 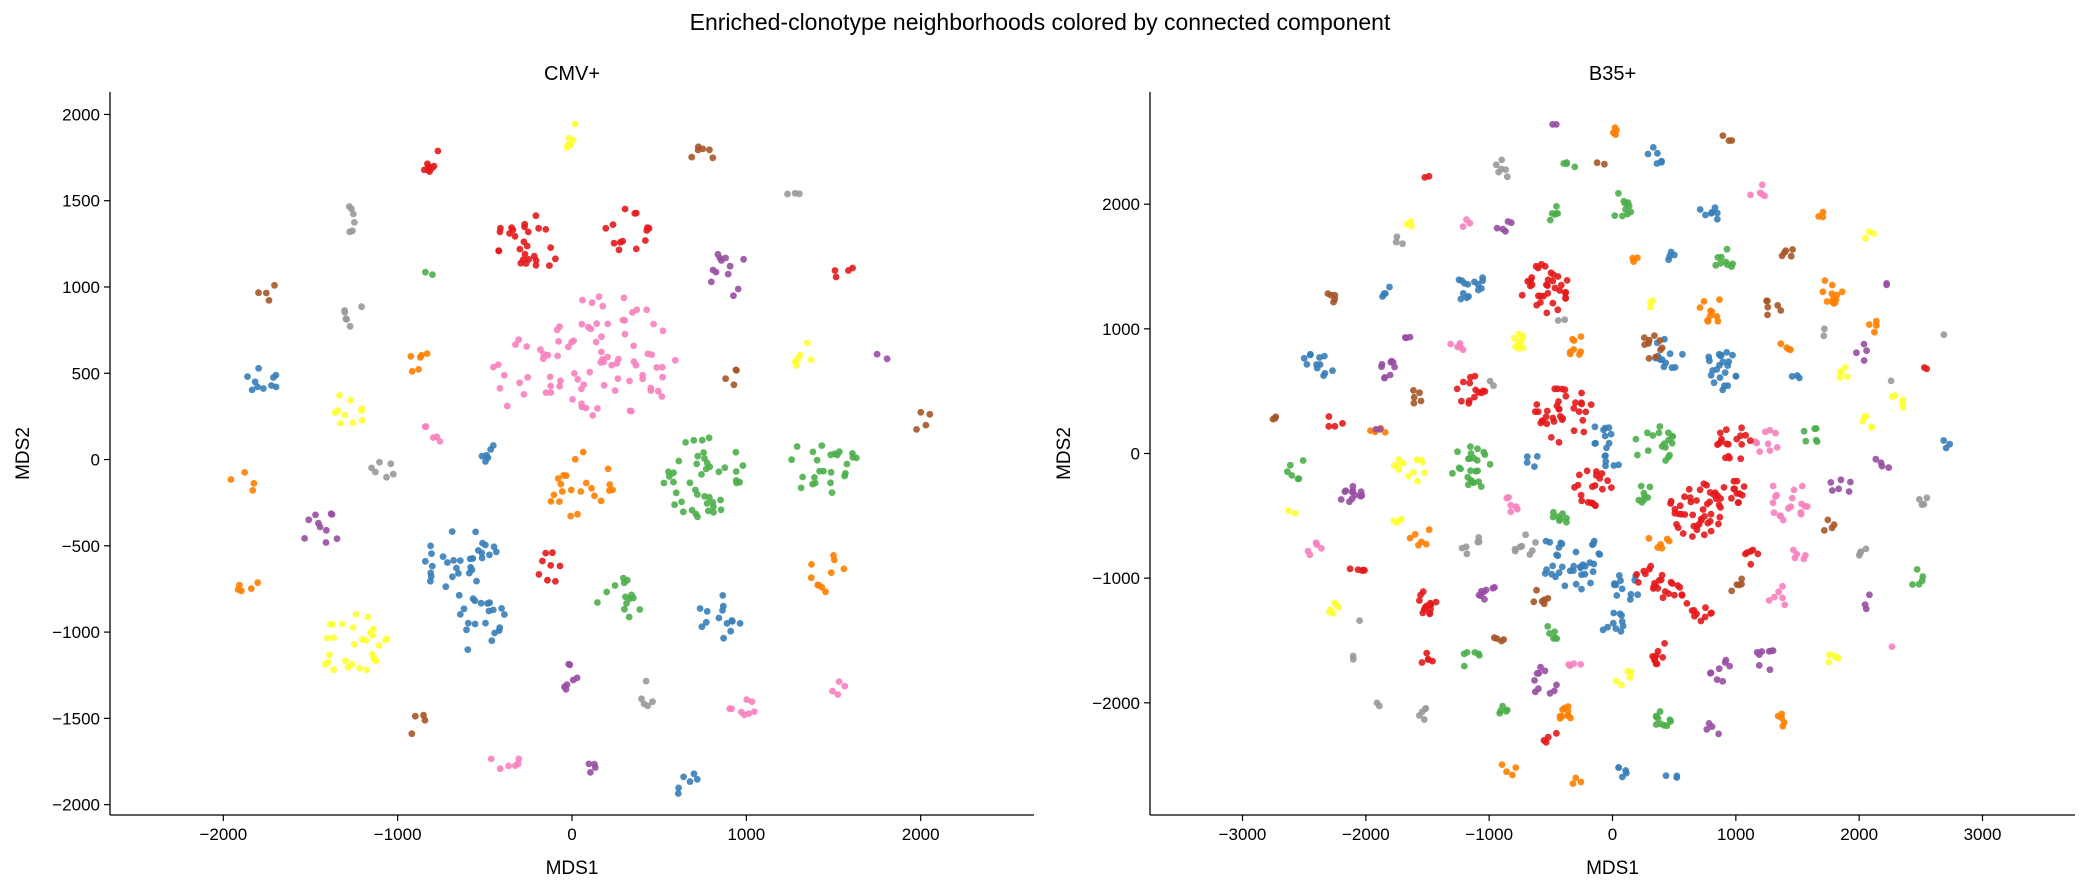 What do you see at coordinates (921, 834) in the screenshot?
I see `x-tick-label: 2000` at bounding box center [921, 834].